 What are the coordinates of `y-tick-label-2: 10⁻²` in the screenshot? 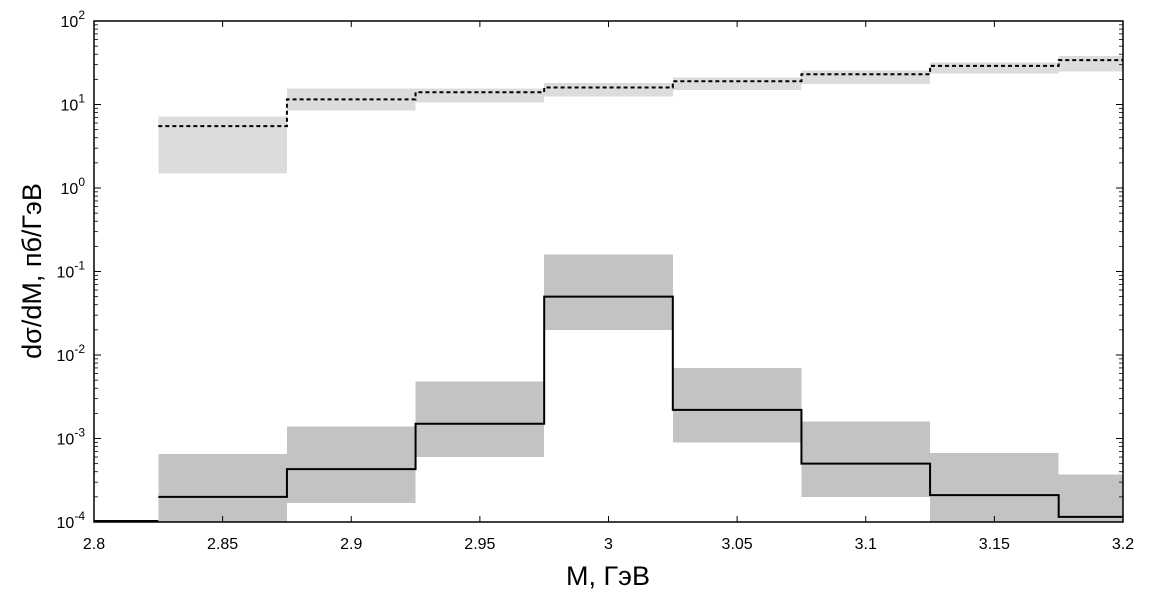 It's located at (71, 353).